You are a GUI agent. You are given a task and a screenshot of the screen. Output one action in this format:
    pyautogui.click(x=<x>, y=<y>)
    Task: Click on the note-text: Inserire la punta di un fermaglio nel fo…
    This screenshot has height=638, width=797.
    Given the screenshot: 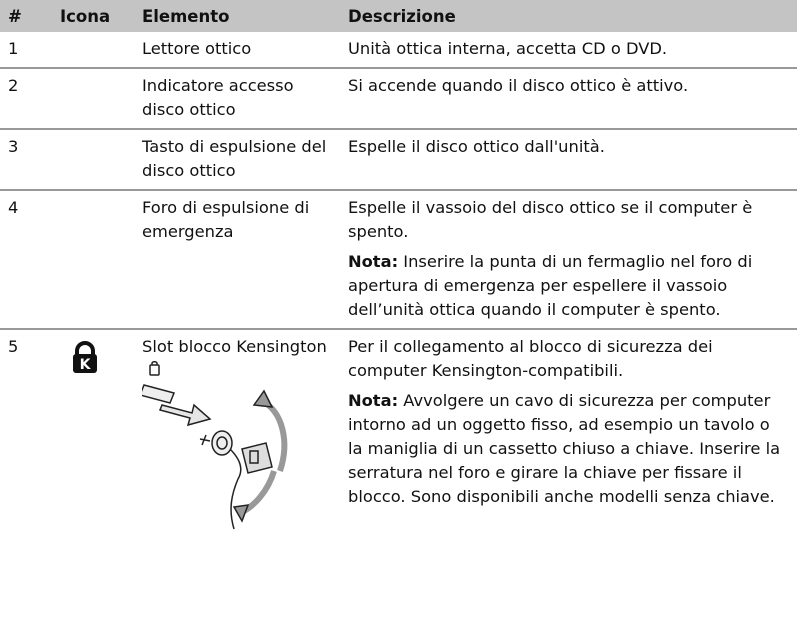 What is the action you would take?
    pyautogui.click(x=550, y=285)
    